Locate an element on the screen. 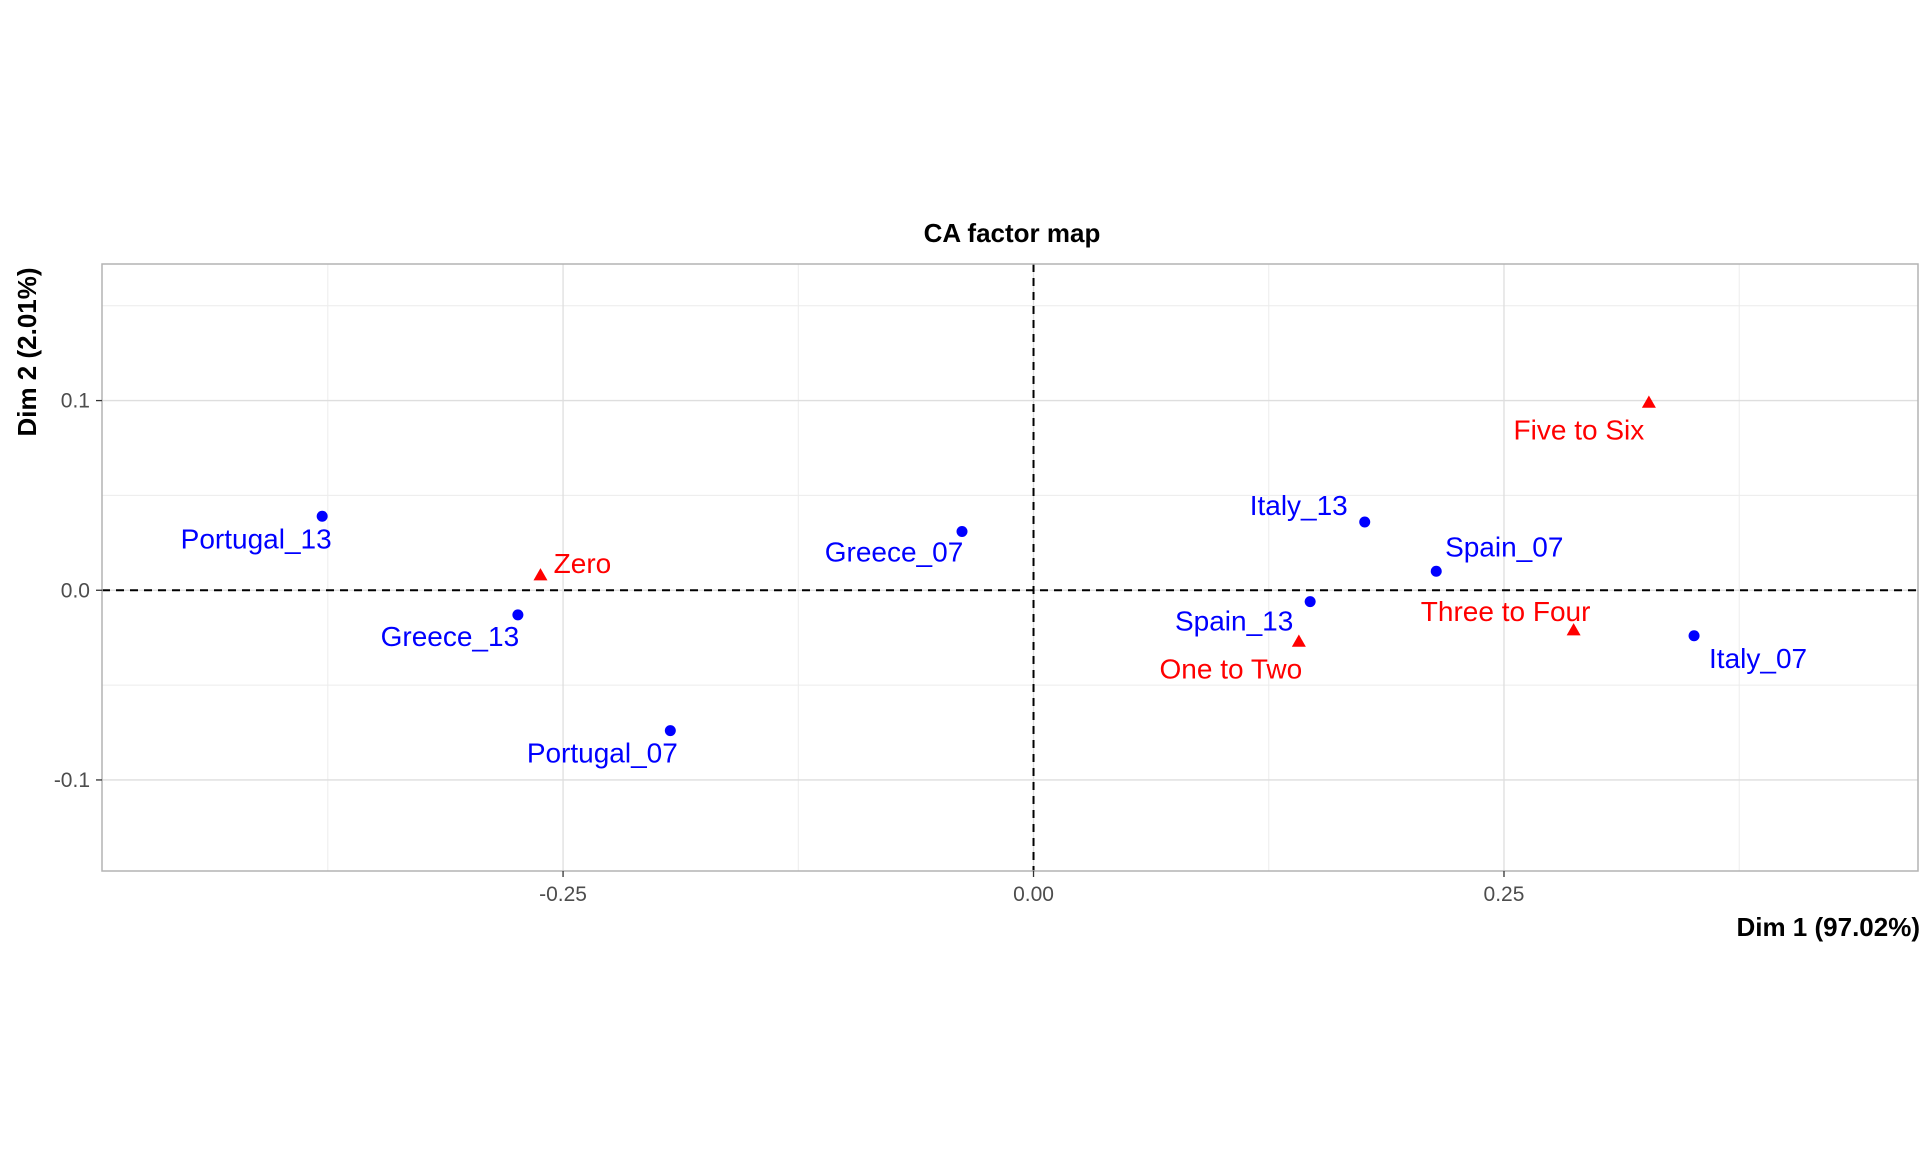 This screenshot has width=1920, height=1152. x-tick-label: 0.25 is located at coordinates (1504, 894).